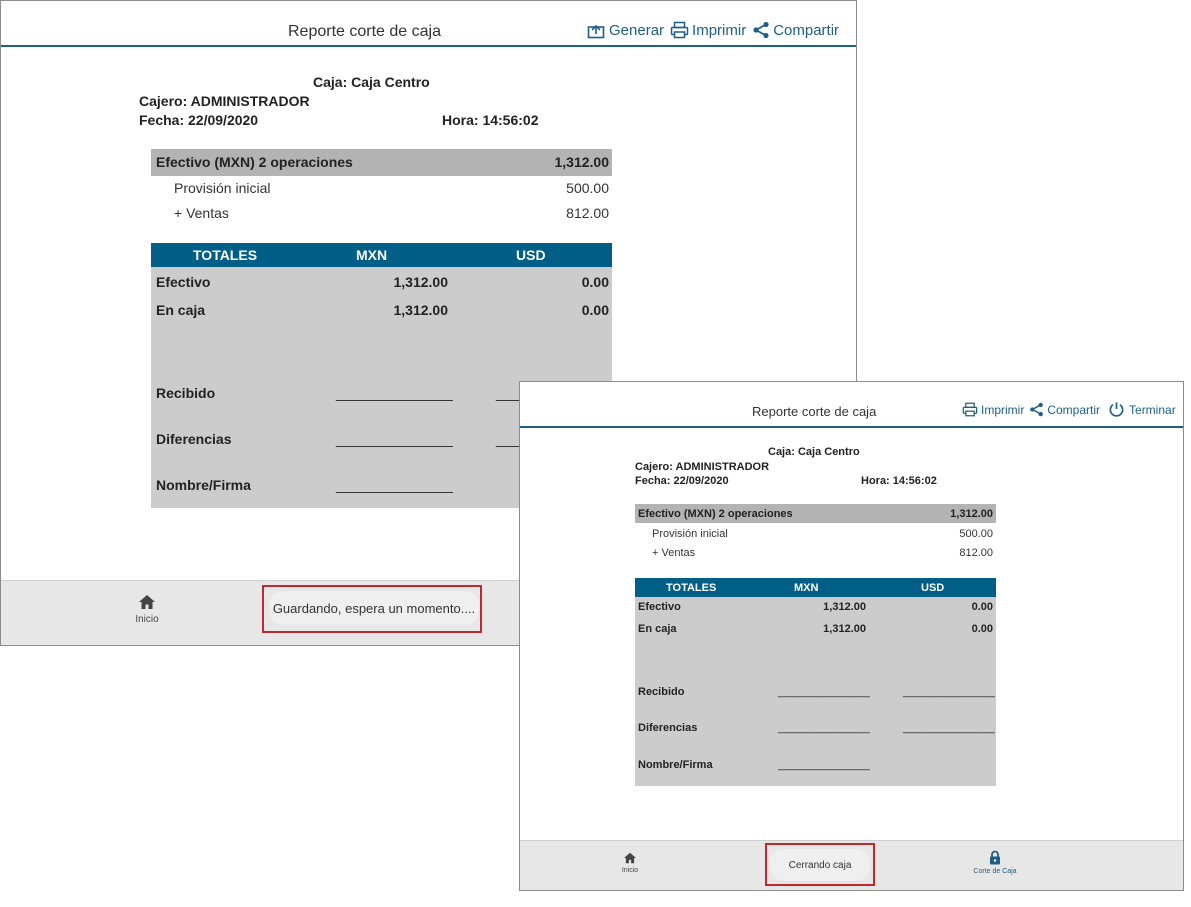 This screenshot has width=1191, height=907. What do you see at coordinates (949, 692) in the screenshot?
I see `recibido-usd-line: _______________` at bounding box center [949, 692].